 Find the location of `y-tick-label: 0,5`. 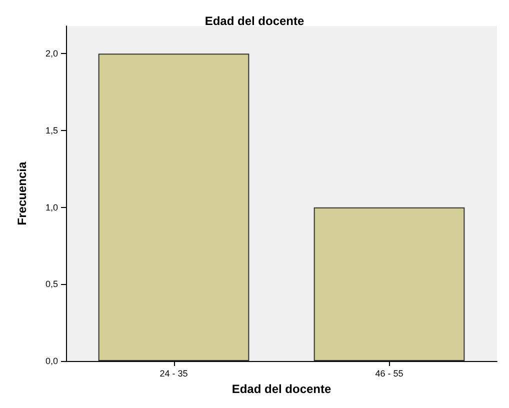

y-tick-label: 0,5 is located at coordinates (51, 284).